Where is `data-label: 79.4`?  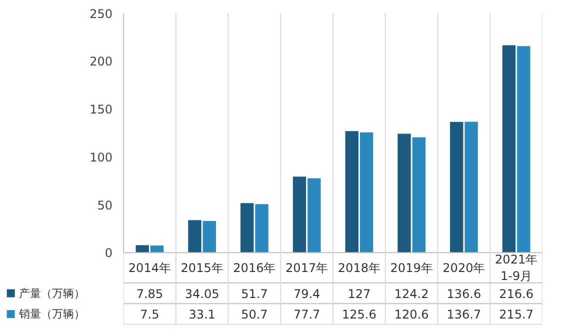 data-label: 79.4 is located at coordinates (306, 293).